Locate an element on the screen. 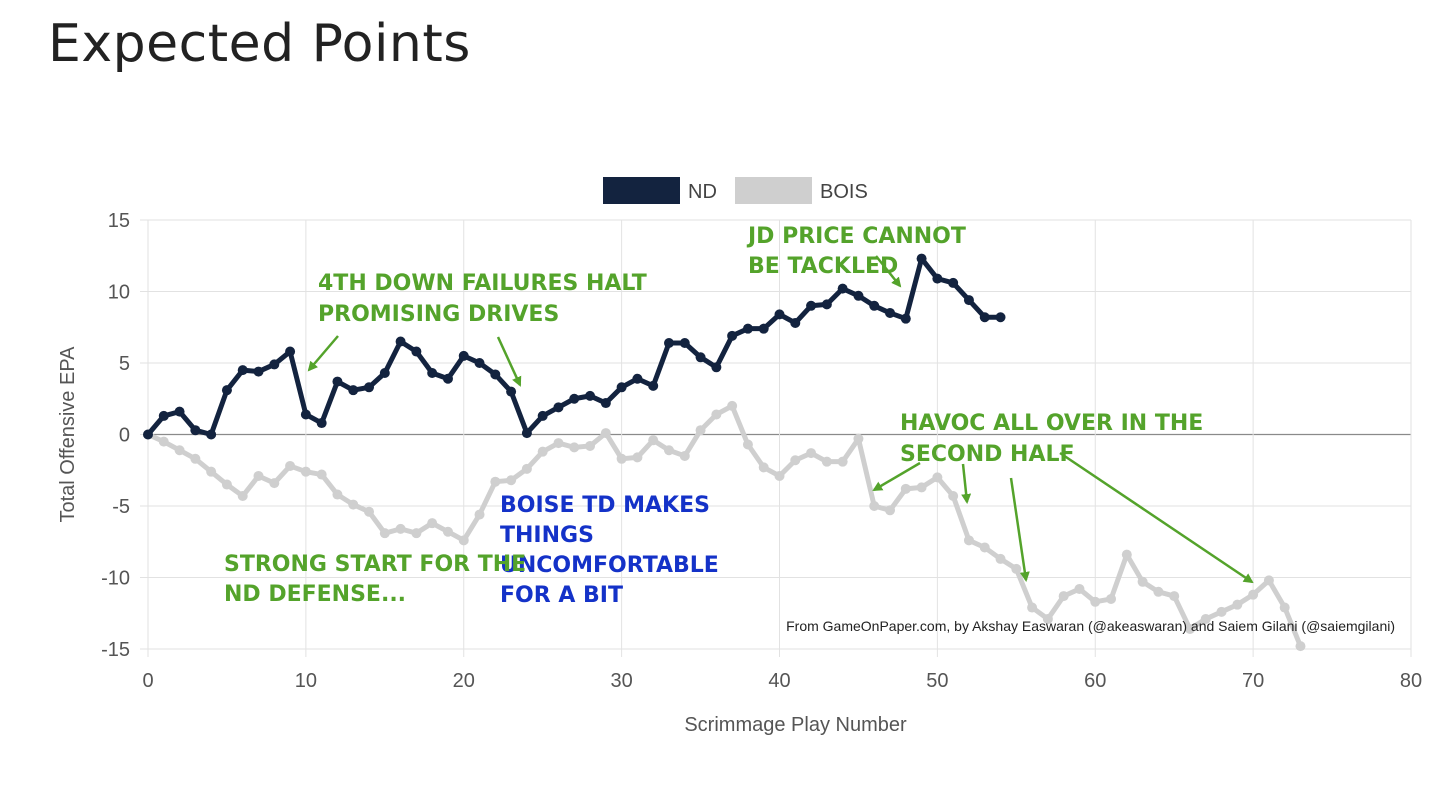 This screenshot has height=812, width=1456. x-tick-label: 10 is located at coordinates (306, 681).